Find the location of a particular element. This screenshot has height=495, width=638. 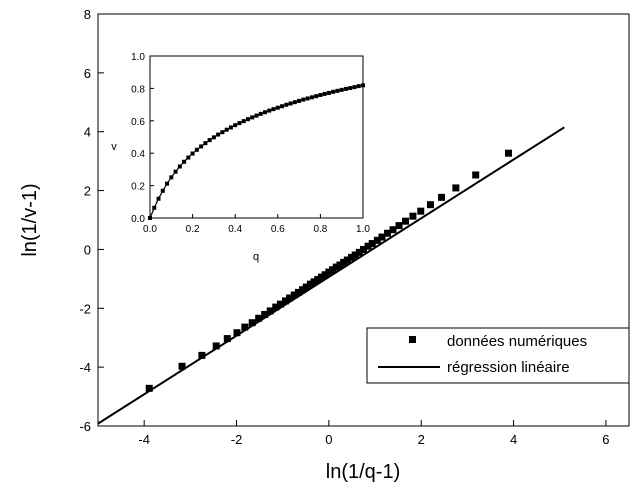

main-y-tick-label: 4 is located at coordinates (87, 132).